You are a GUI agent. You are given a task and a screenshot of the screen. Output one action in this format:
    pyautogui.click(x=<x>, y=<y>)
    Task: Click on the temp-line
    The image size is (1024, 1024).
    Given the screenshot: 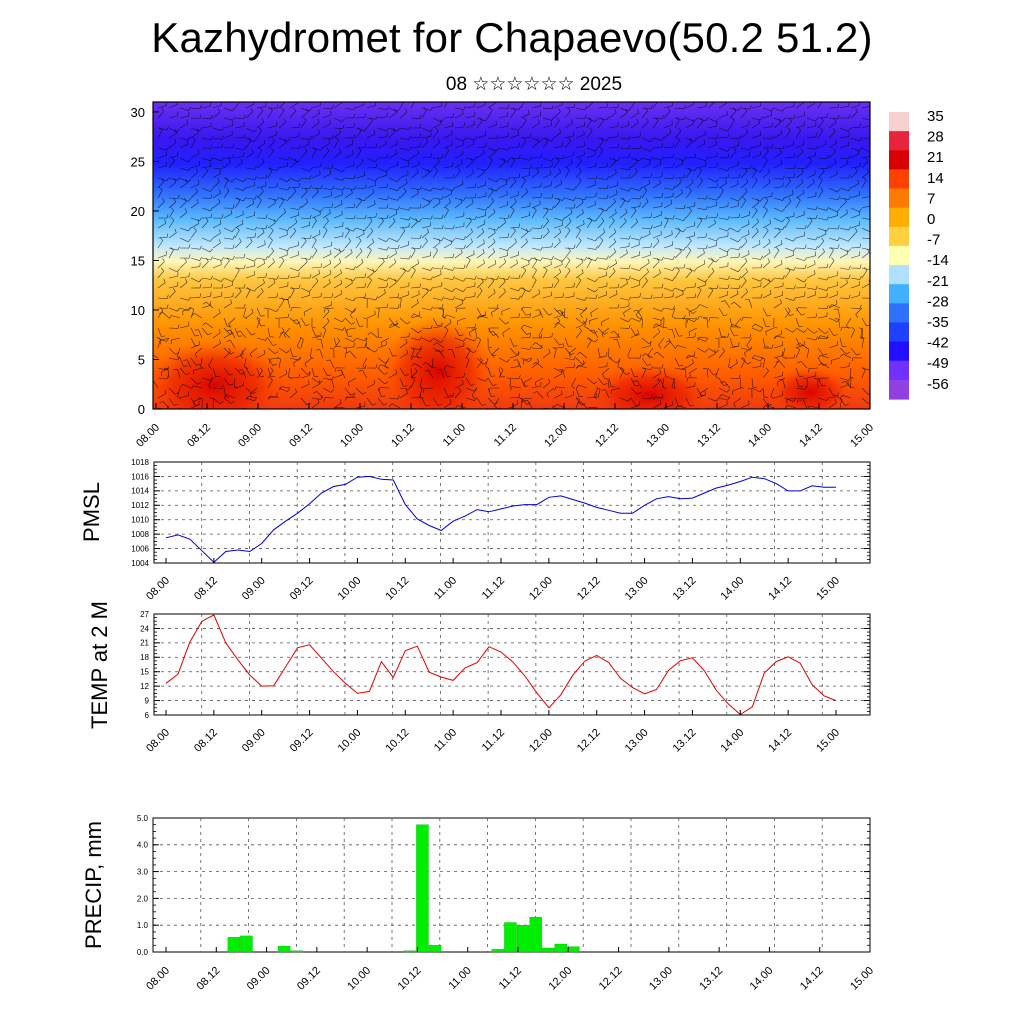 What is the action you would take?
    pyautogui.click(x=501, y=665)
    